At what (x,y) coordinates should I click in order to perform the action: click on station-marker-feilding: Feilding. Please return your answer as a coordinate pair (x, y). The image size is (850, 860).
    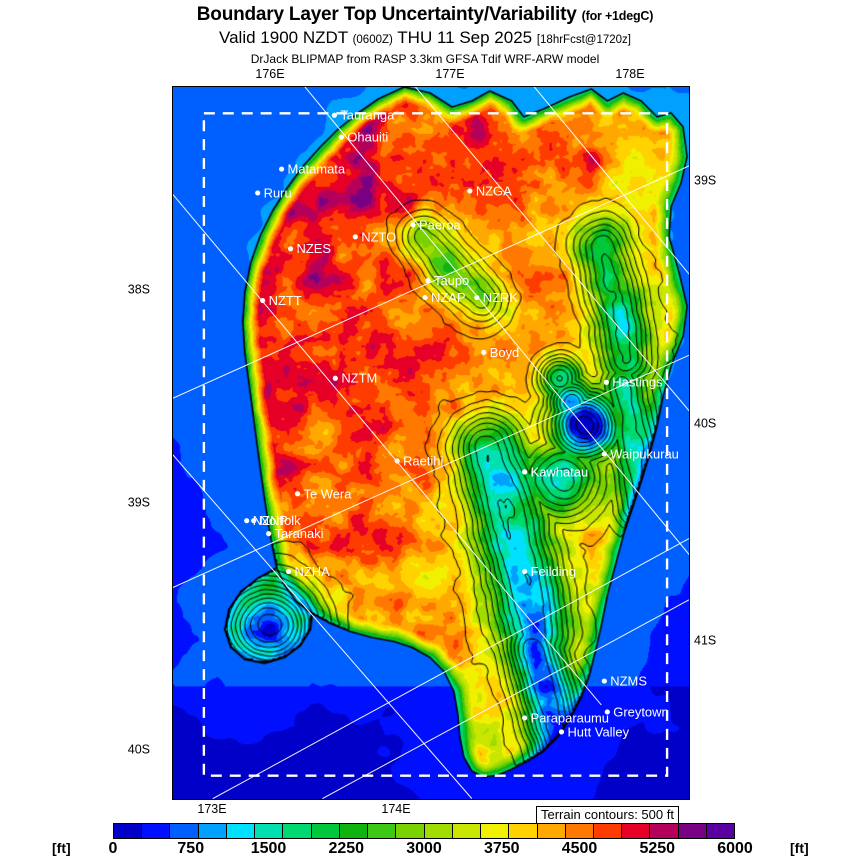
    Looking at the image, I should click on (549, 571).